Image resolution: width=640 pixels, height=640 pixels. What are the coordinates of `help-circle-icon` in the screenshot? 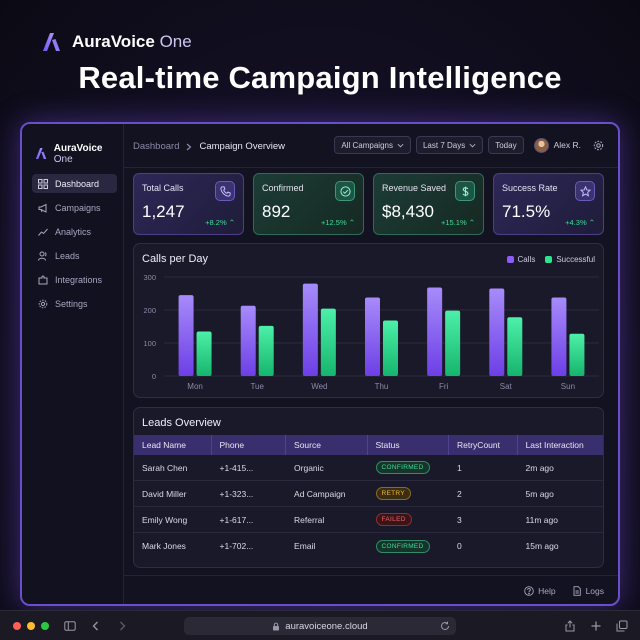 It's located at (529, 591).